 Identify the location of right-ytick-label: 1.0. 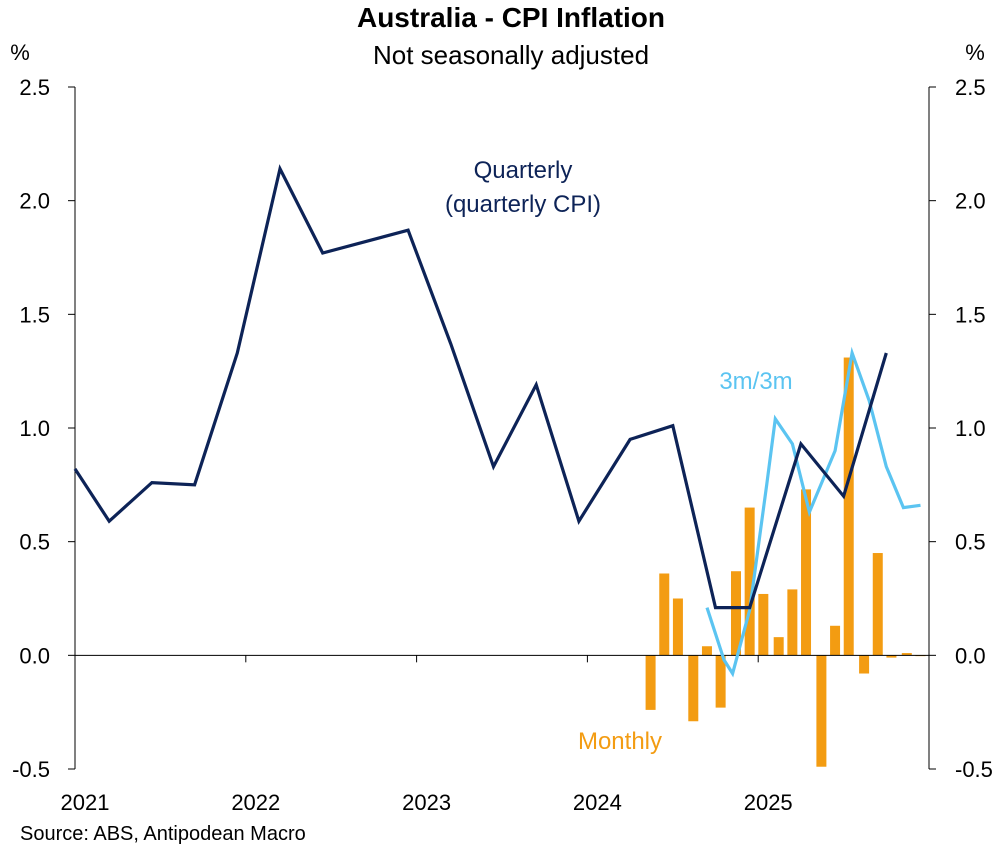
(970, 428).